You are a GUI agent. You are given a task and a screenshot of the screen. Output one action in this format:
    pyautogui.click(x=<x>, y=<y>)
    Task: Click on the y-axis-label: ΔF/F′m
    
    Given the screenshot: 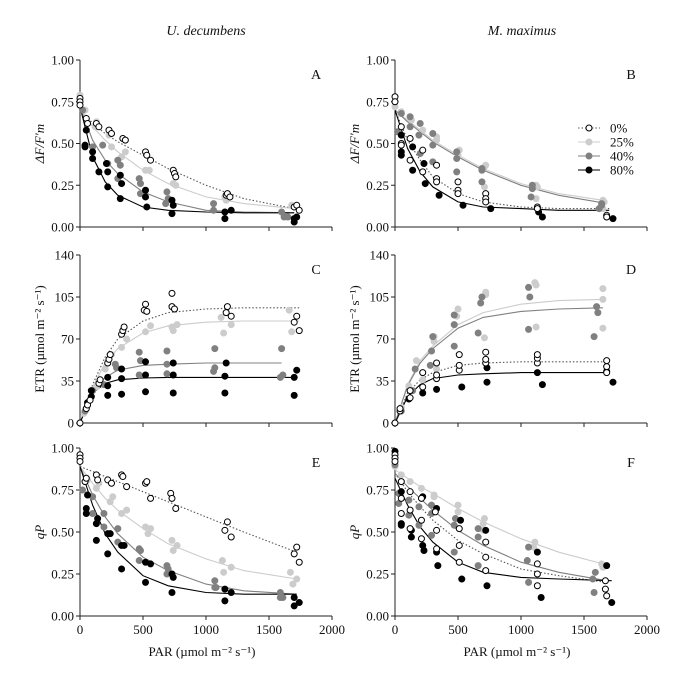 What is the action you would take?
    pyautogui.click(x=354, y=144)
    